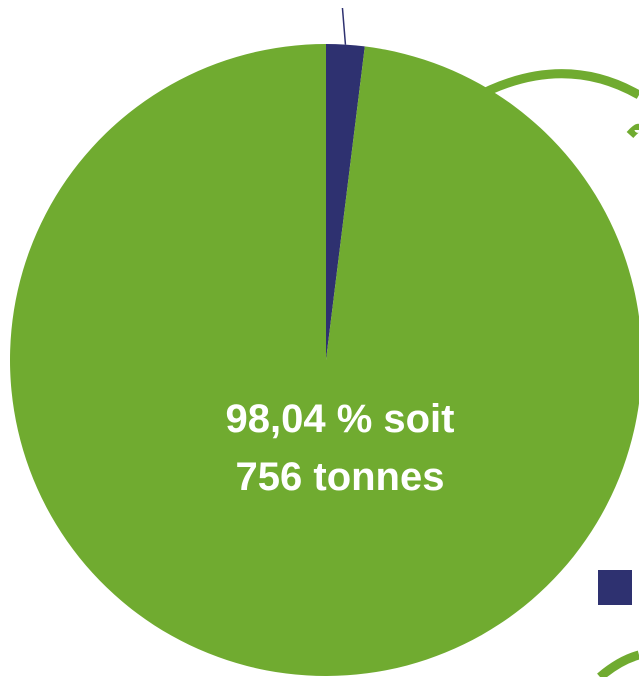 The image size is (639, 677). What do you see at coordinates (339, 419) in the screenshot?
I see `label-line: 98,04 % soit` at bounding box center [339, 419].